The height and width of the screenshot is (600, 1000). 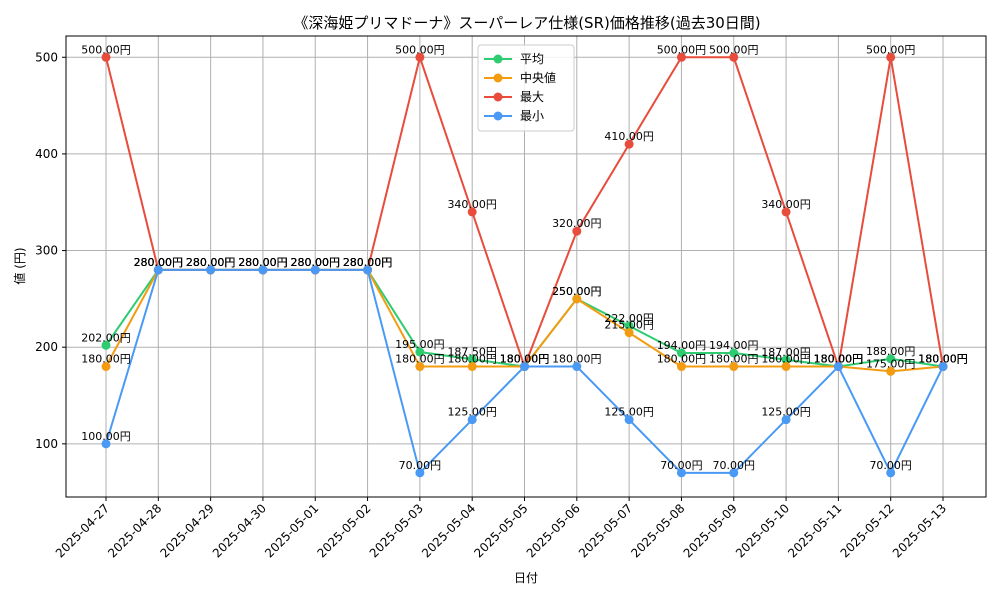 What do you see at coordinates (82, 530) in the screenshot?
I see `x-tick-label: 2025-04-27` at bounding box center [82, 530].